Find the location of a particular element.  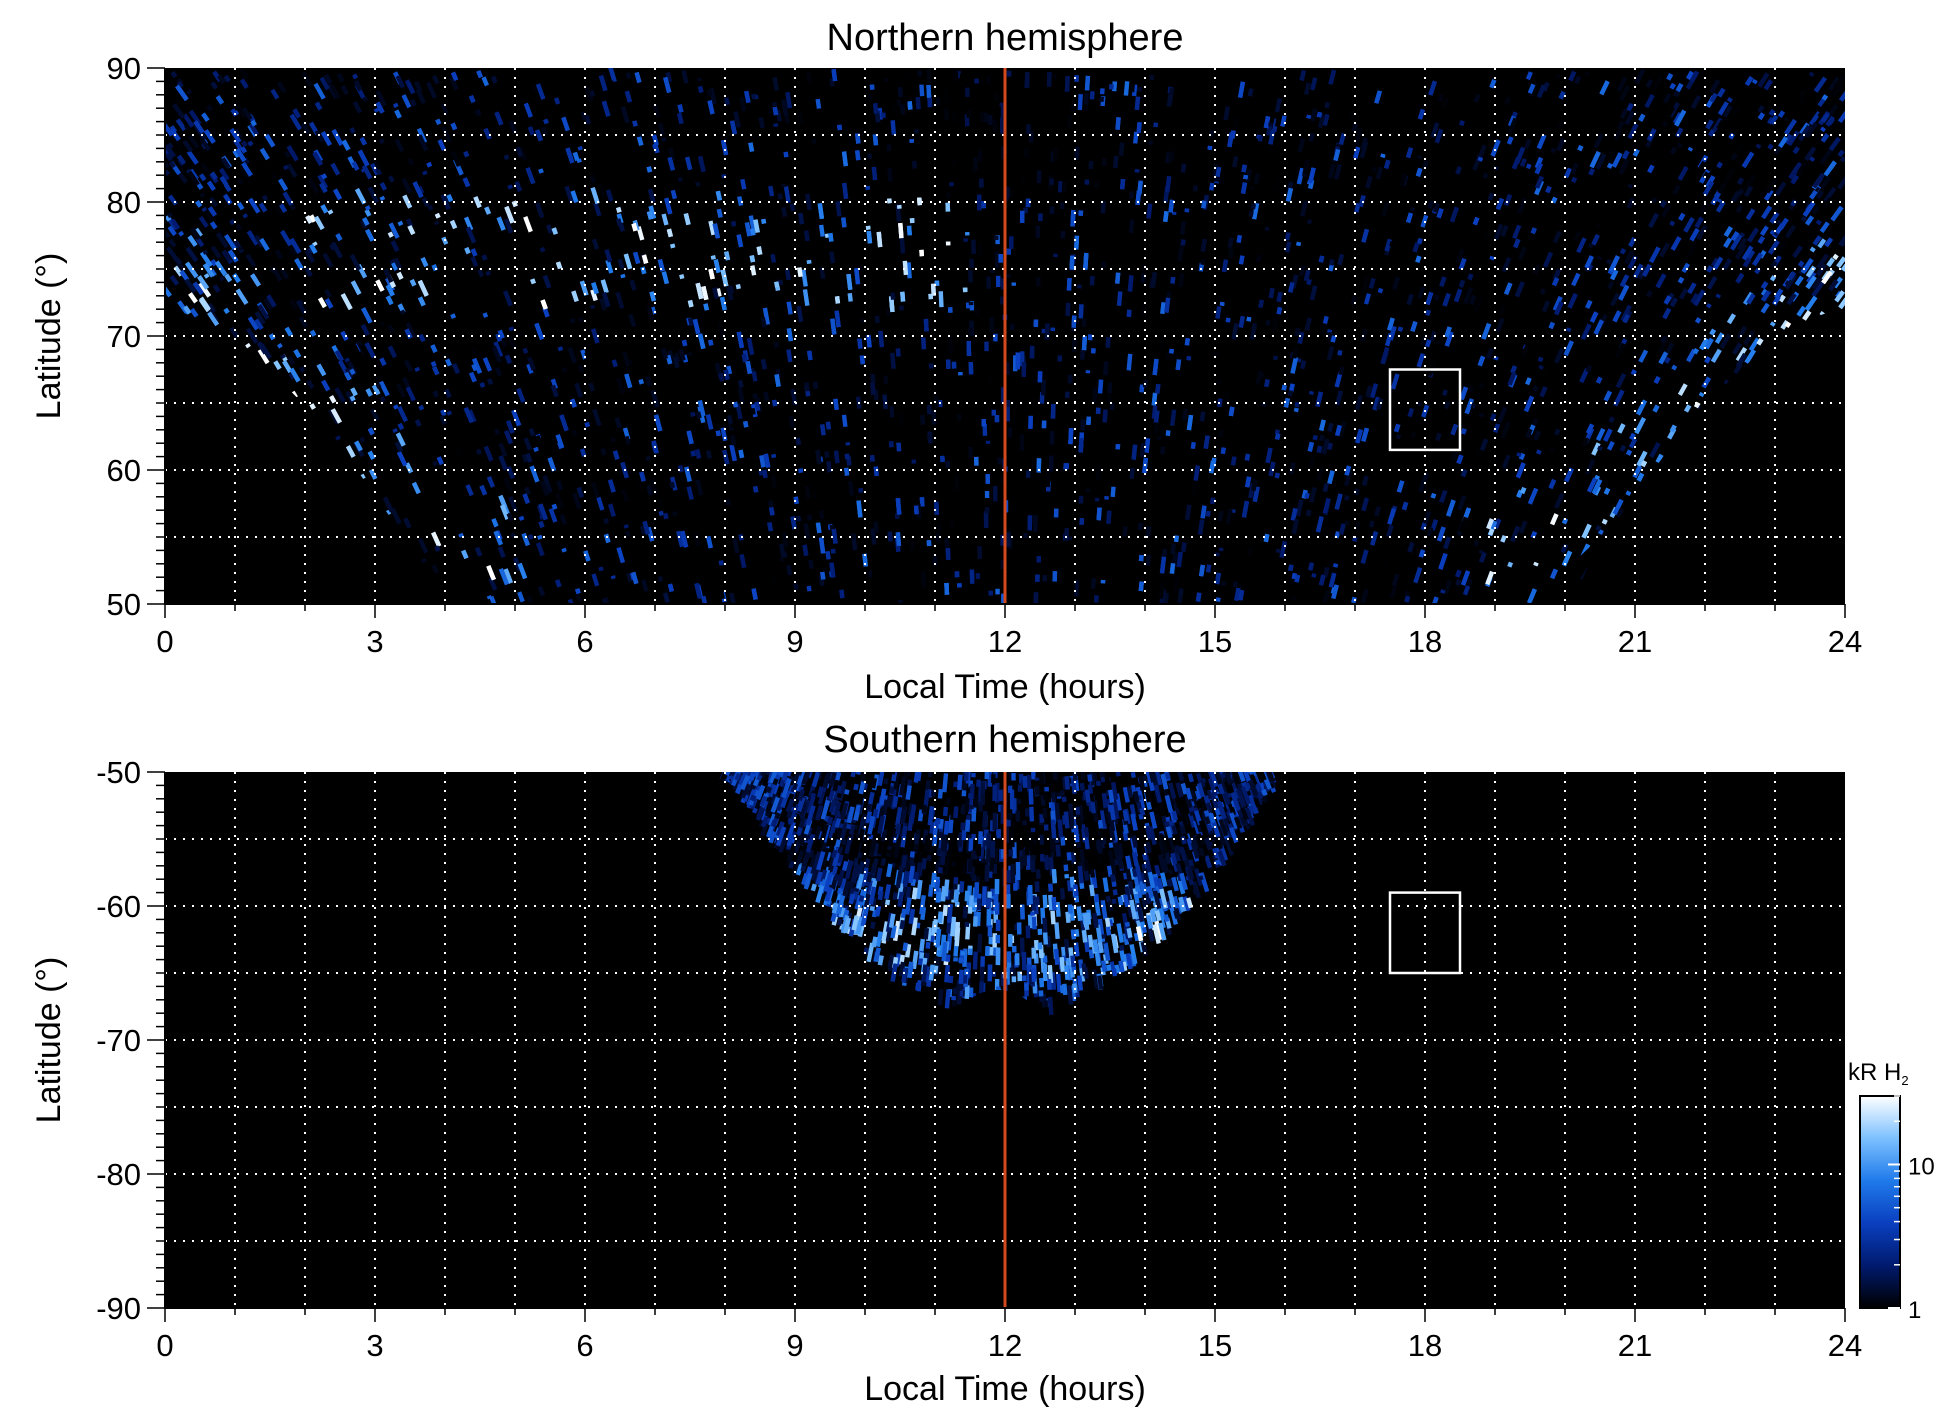

south-y-tick-label: -80 is located at coordinates (118, 1174).